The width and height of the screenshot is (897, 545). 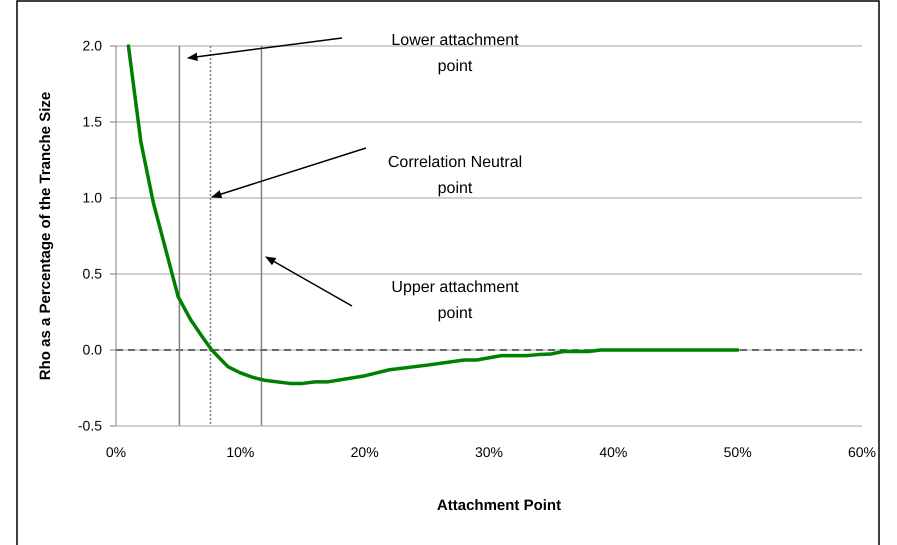 I want to click on x-tick-label: 0%, so click(x=116, y=452).